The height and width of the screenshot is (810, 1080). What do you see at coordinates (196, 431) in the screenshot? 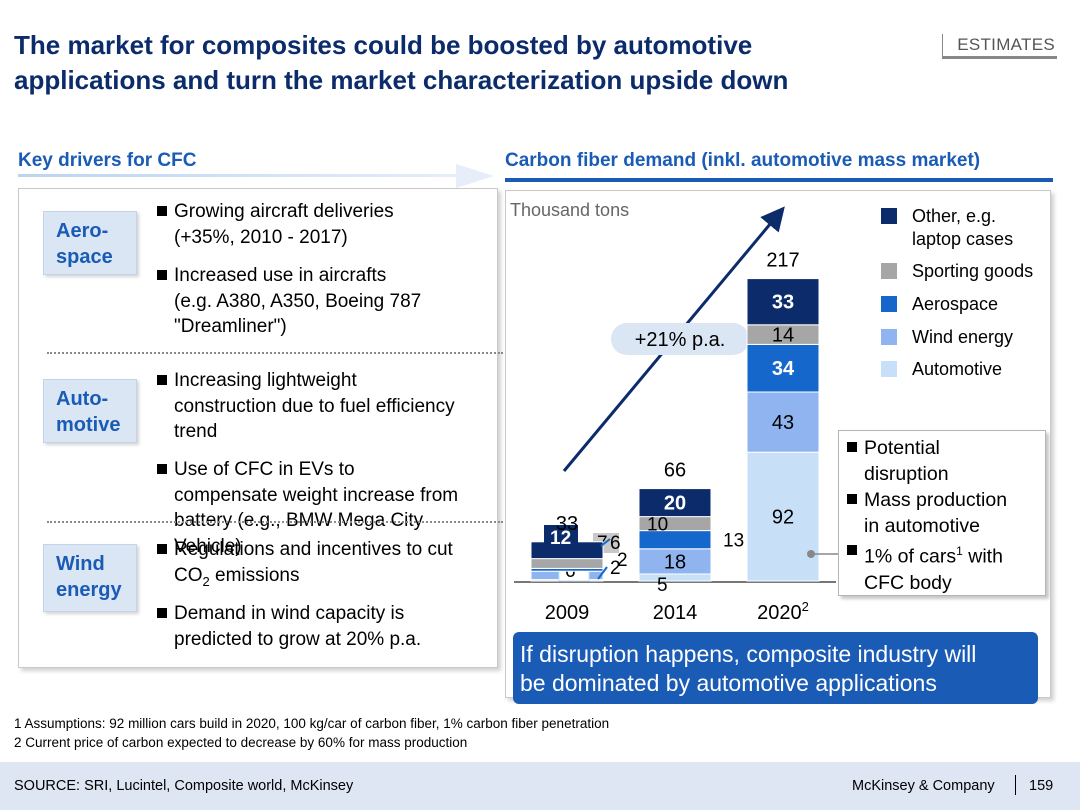
I see `driver-line: trend` at bounding box center [196, 431].